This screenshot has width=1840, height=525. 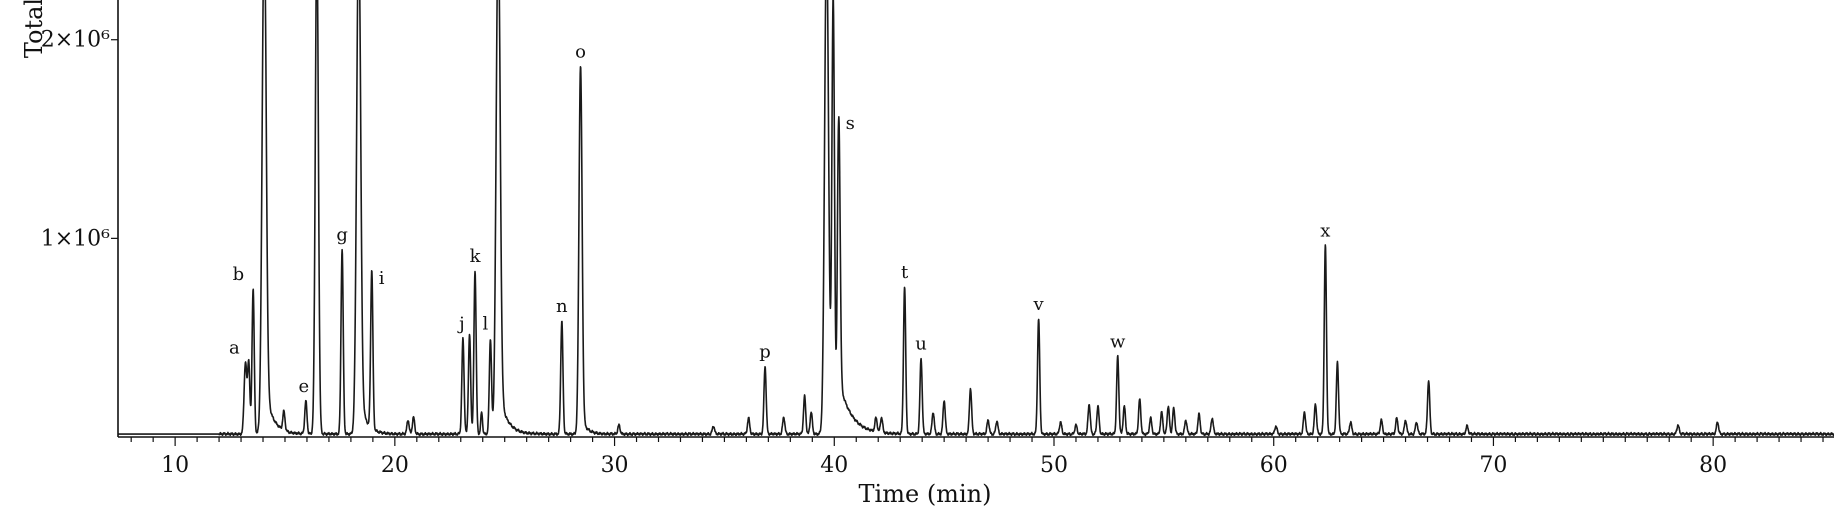 What do you see at coordinates (395, 465) in the screenshot?
I see `x-tick-label: 20` at bounding box center [395, 465].